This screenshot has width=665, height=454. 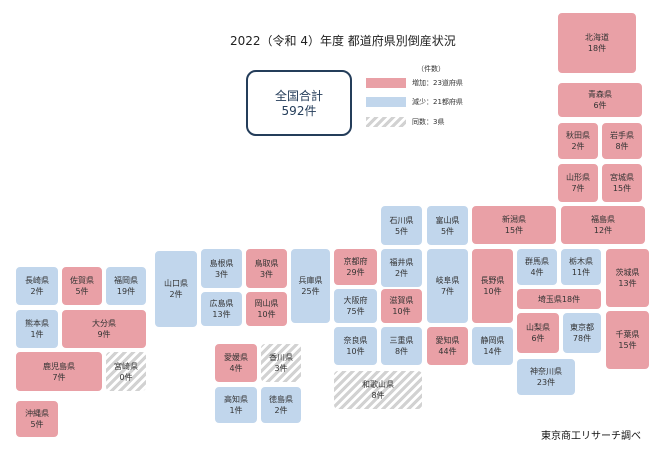 What do you see at coordinates (581, 261) in the screenshot?
I see `prefecture-name: 栃木県` at bounding box center [581, 261].